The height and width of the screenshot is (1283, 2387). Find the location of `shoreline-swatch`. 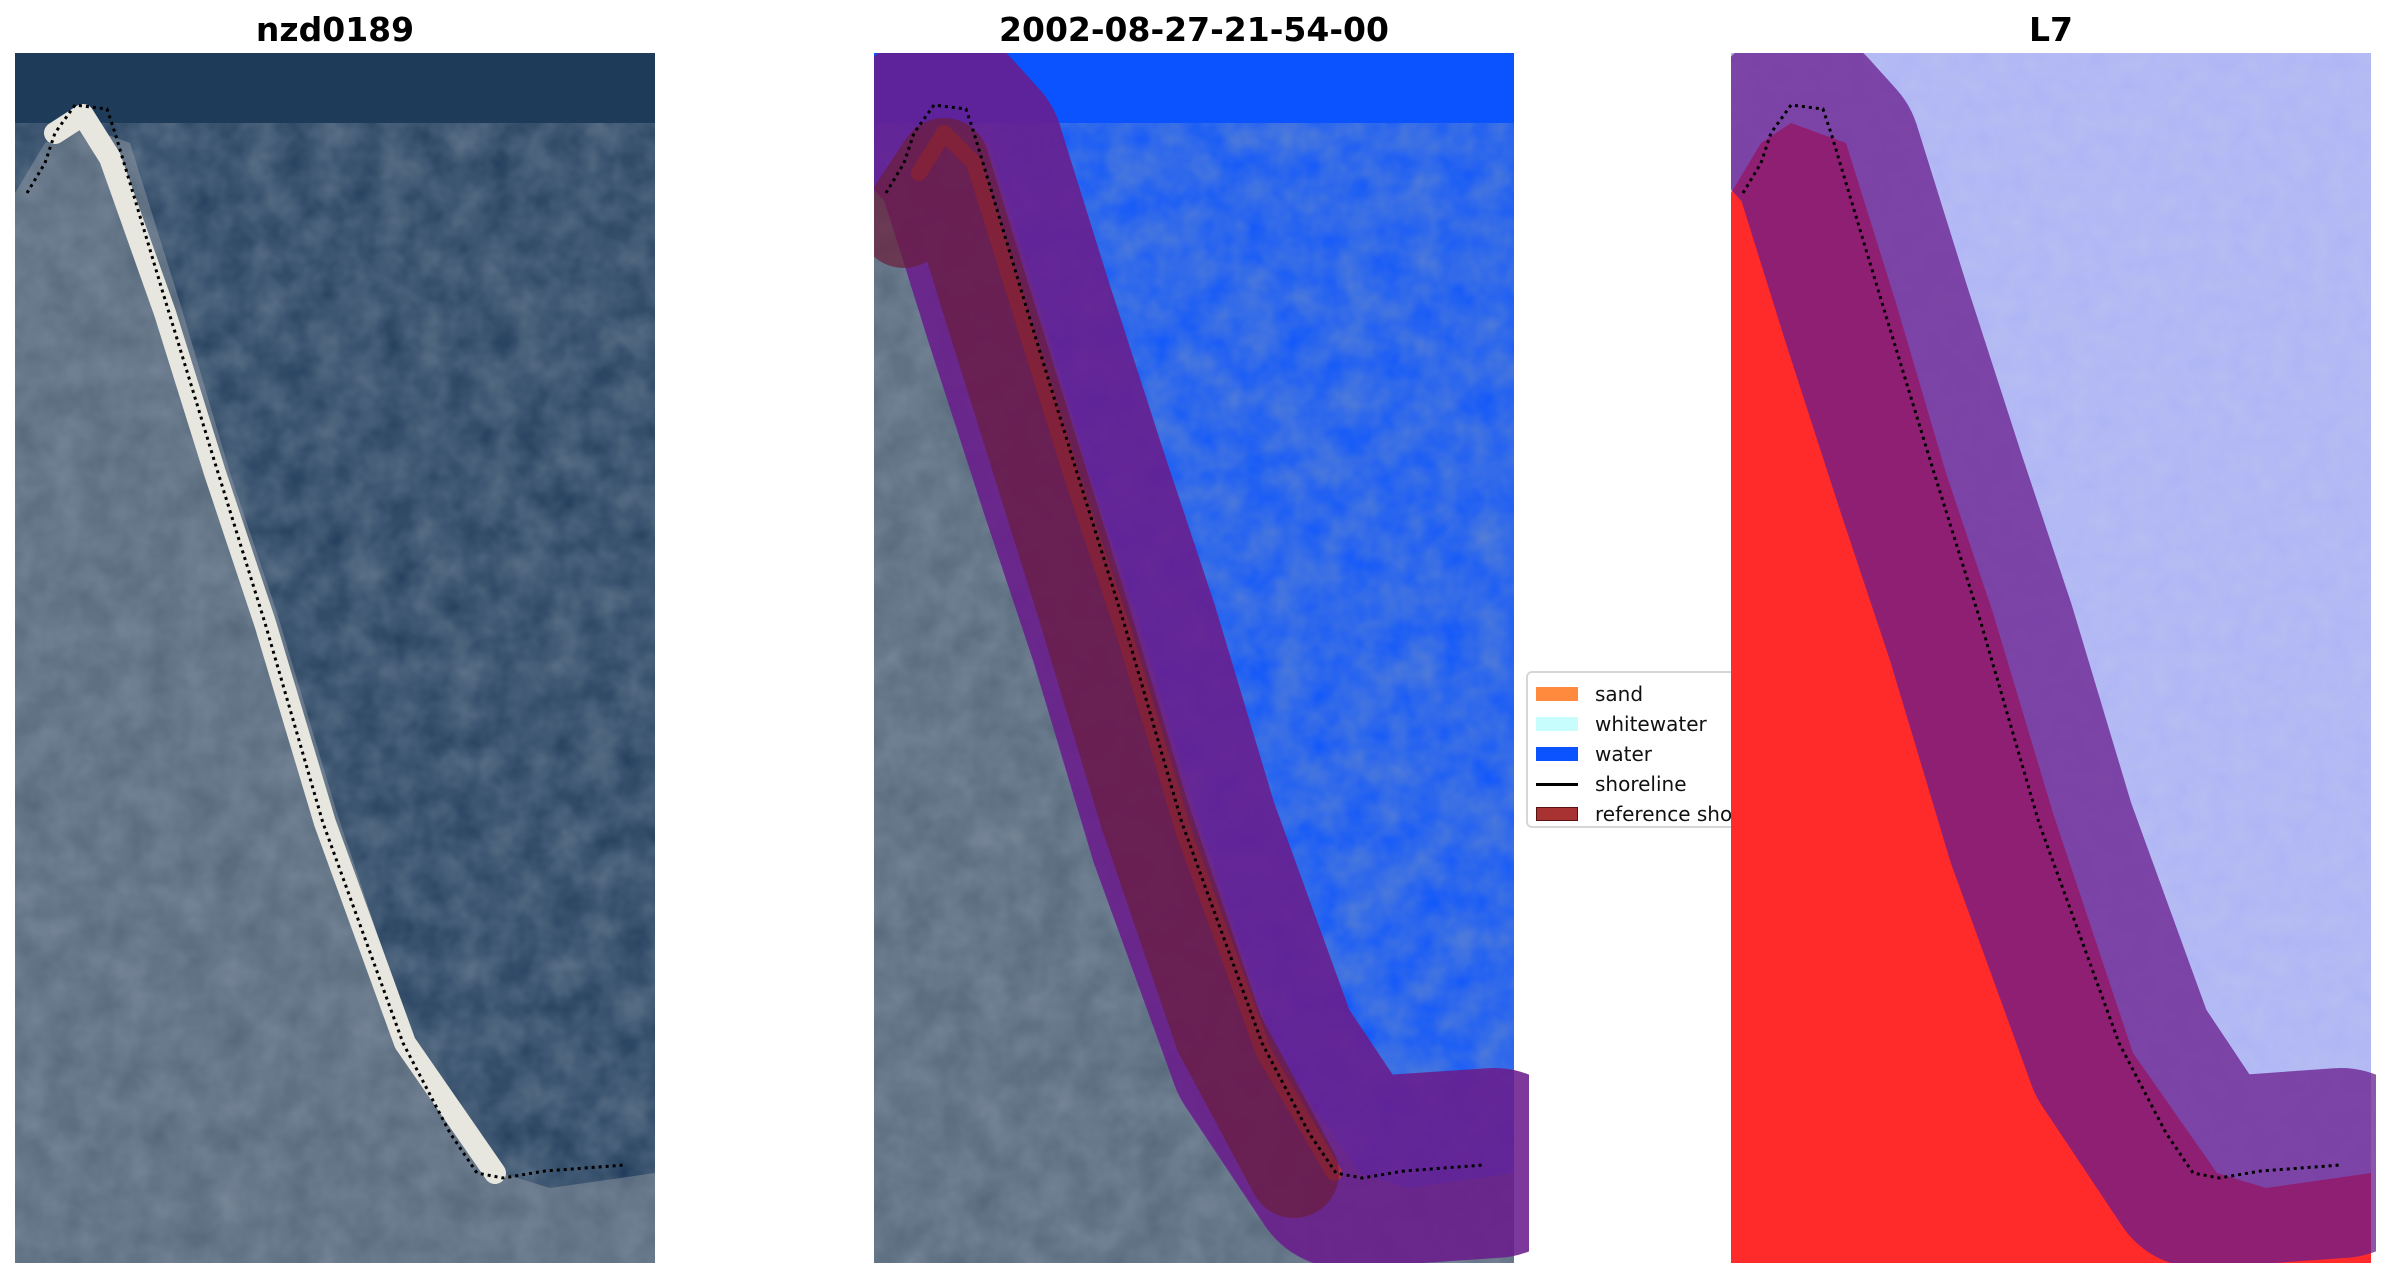

shoreline-swatch is located at coordinates (1557, 784).